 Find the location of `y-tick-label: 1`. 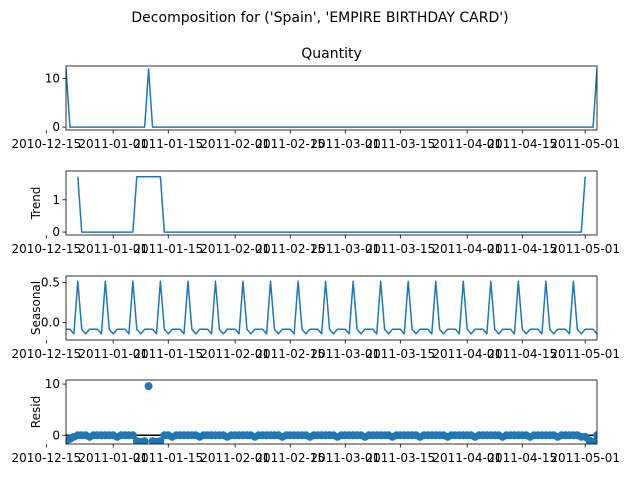

y-tick-label: 1 is located at coordinates (56, 200).